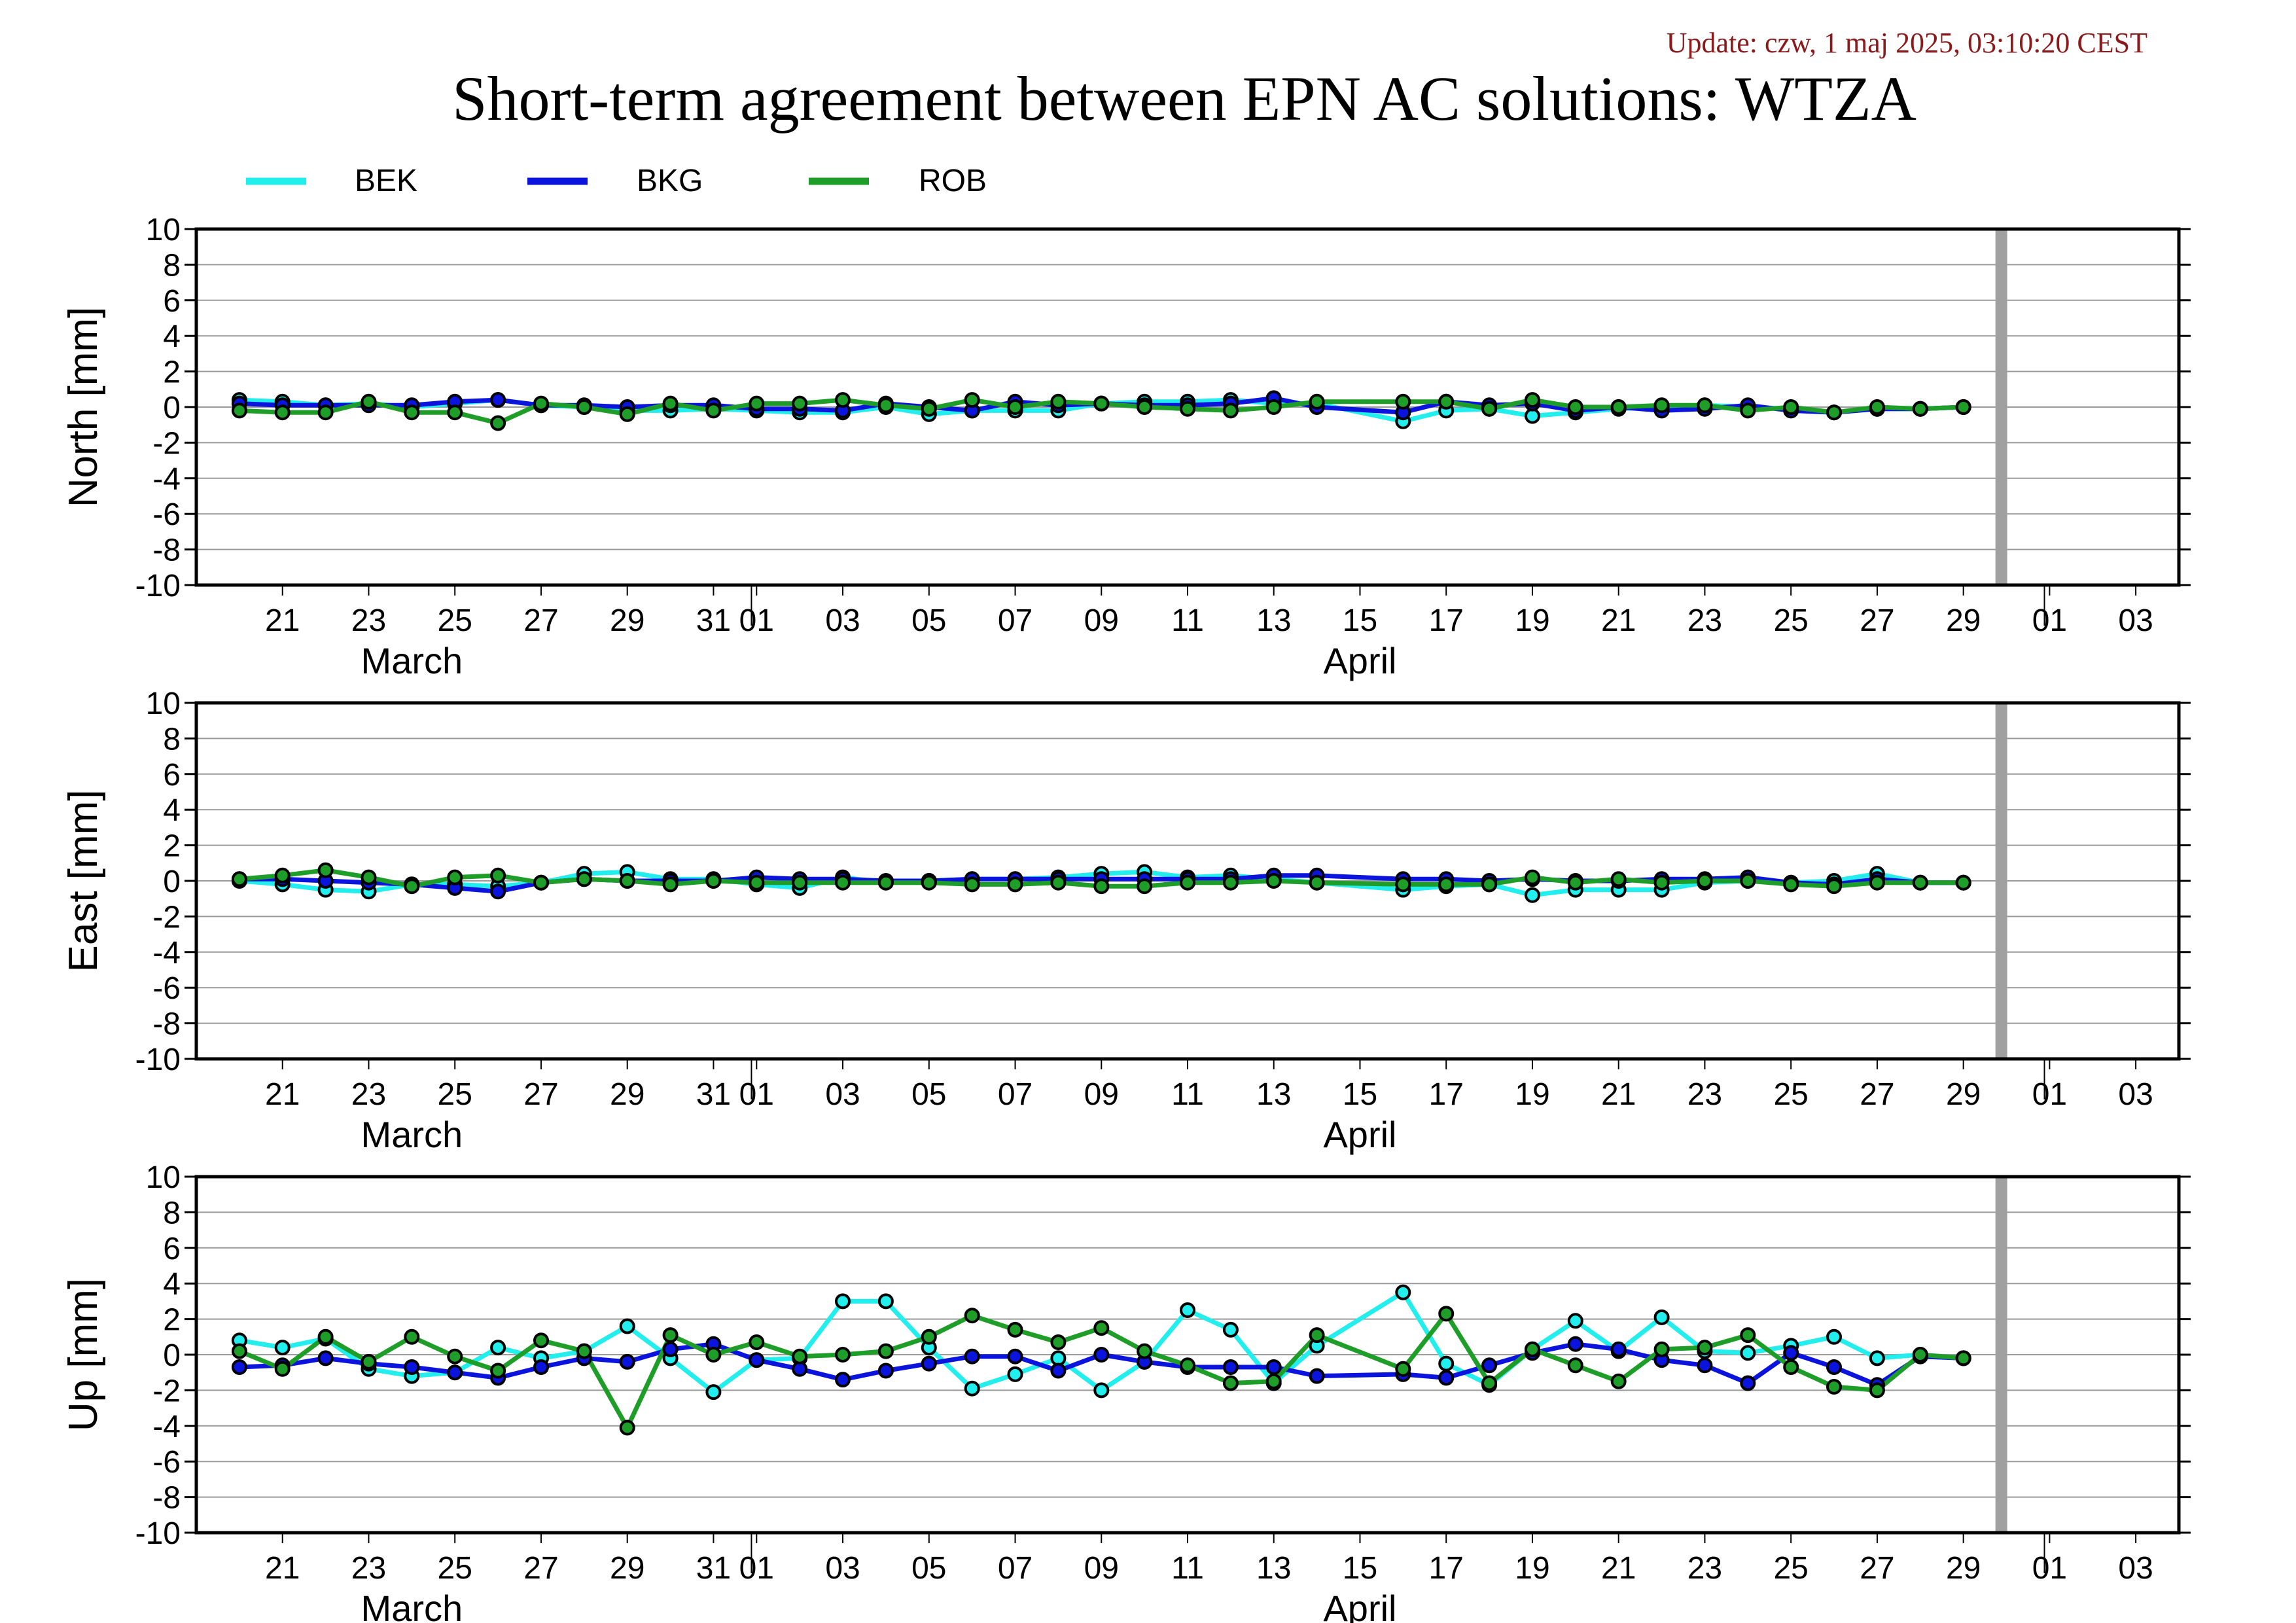 This screenshot has width=2296, height=1623. I want to click on x-tick-label: 25, so click(455, 1094).